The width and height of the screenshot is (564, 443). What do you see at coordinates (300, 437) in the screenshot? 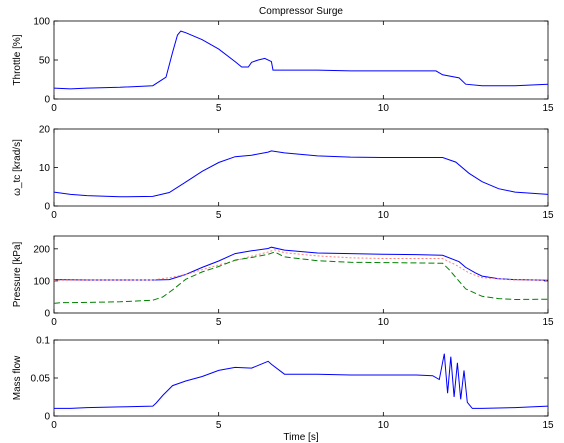
I see `x-axis-label: Time [s]` at bounding box center [300, 437].